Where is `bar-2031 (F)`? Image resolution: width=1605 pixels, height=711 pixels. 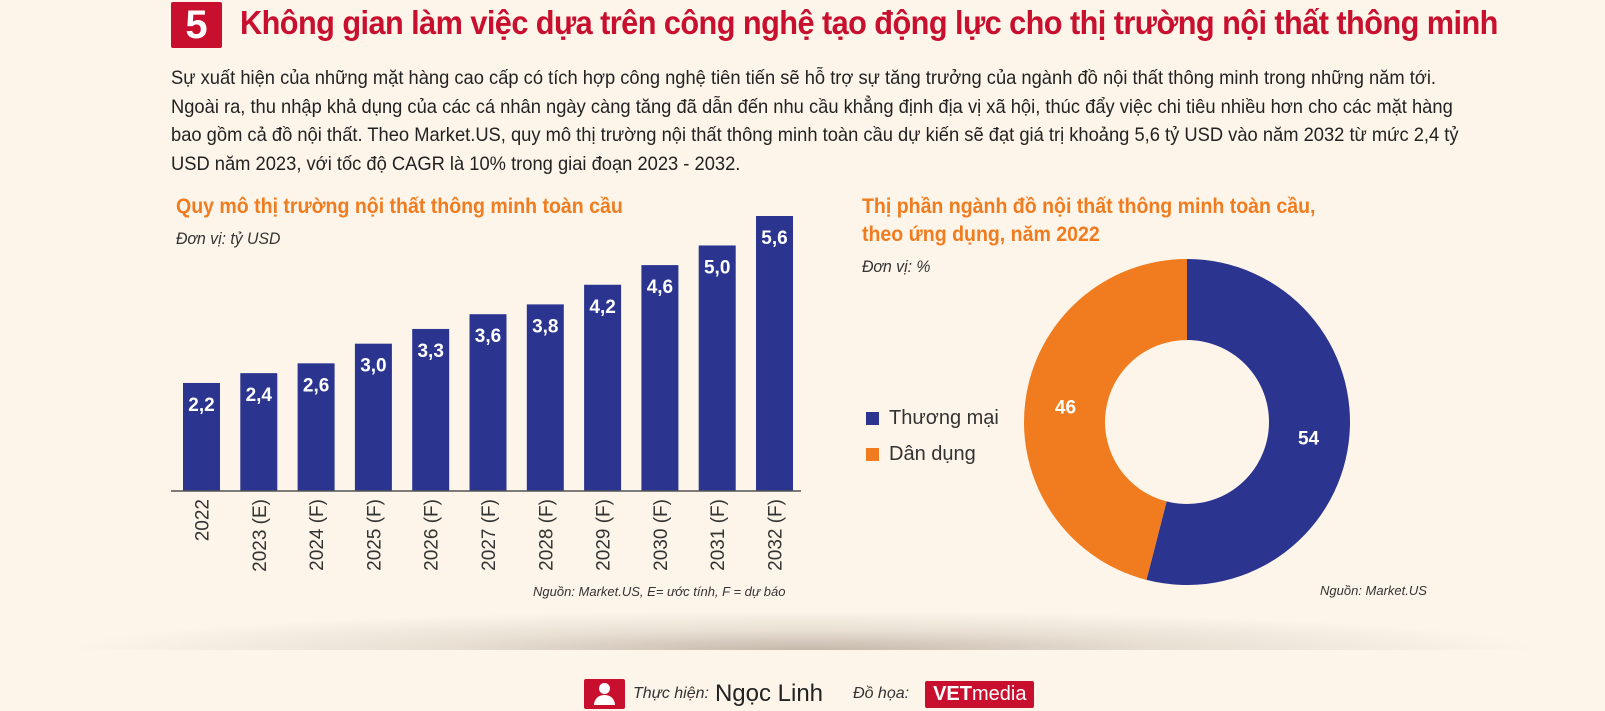 bar-2031 (F) is located at coordinates (717, 368).